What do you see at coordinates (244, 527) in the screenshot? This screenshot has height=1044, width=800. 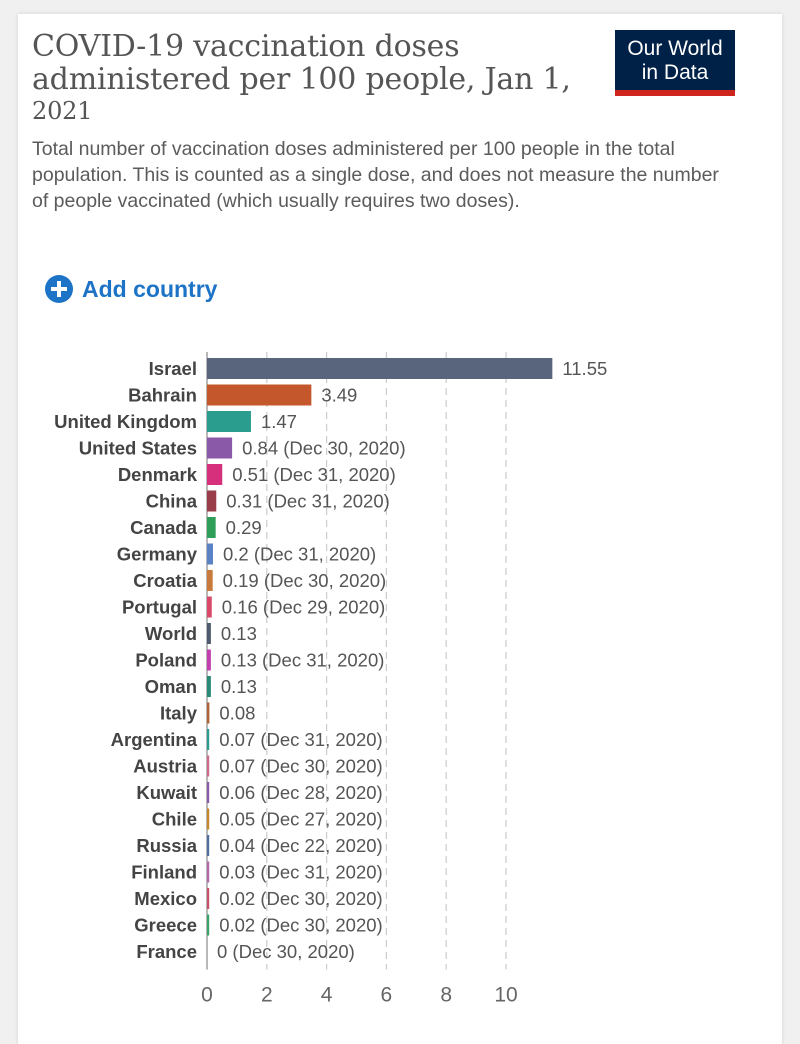 I see `value-label: 0.29` at bounding box center [244, 527].